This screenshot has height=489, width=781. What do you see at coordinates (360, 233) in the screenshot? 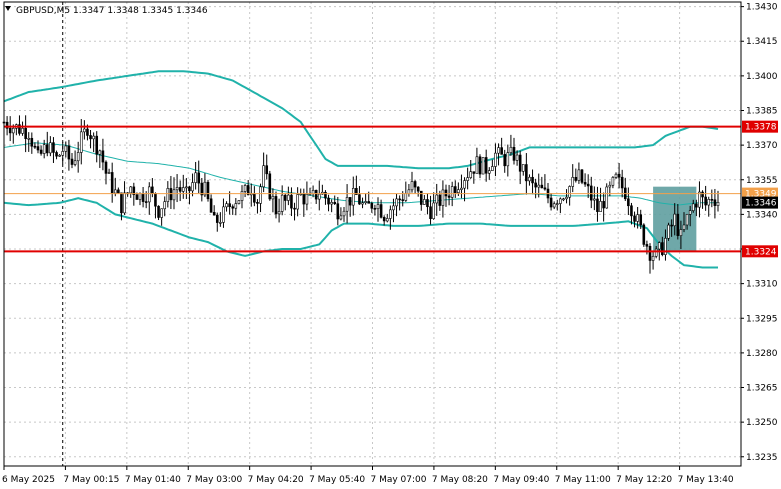
I see `bollinger-lower-line` at bounding box center [360, 233].